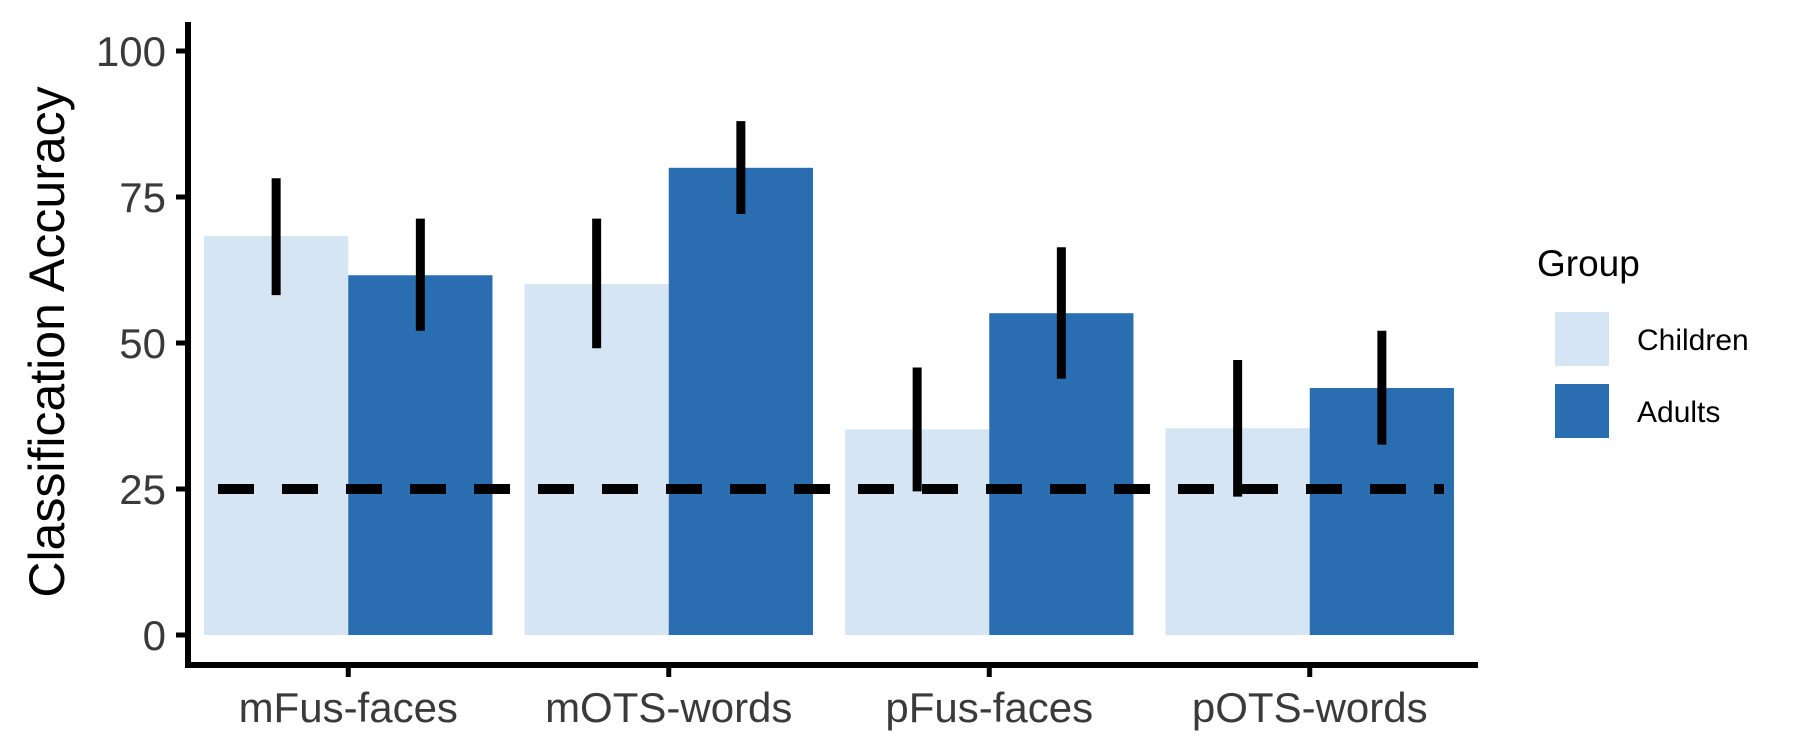  I want to click on bar-adults-mfus-faces, so click(420, 455).